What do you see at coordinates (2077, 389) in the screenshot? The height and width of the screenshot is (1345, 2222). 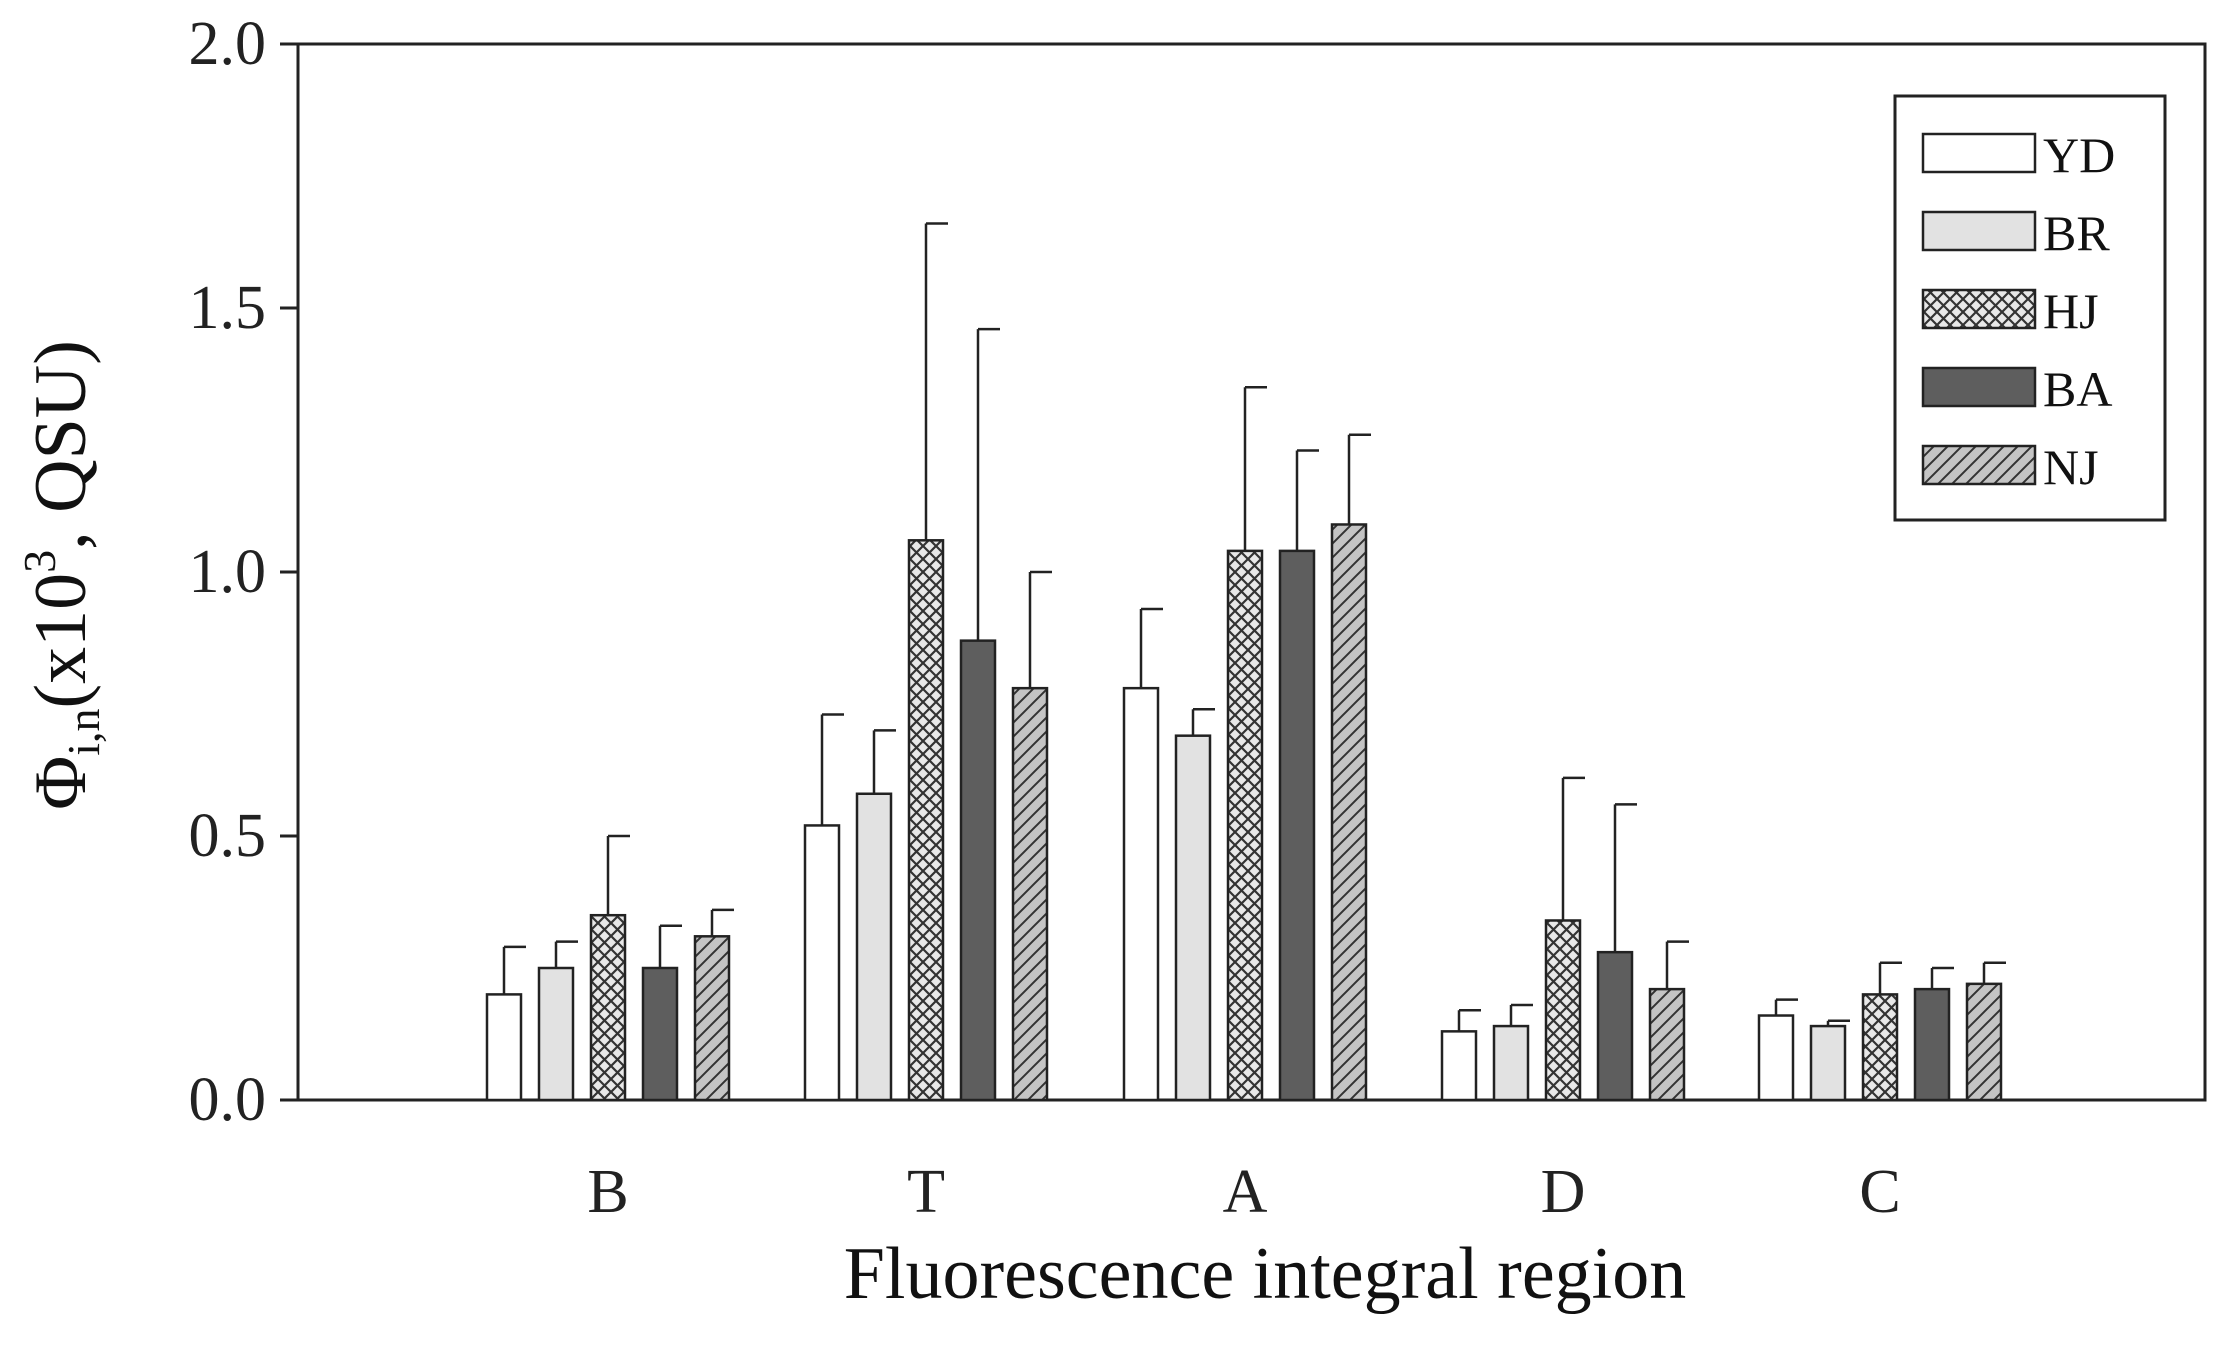 I see `legend-label: BA` at bounding box center [2077, 389].